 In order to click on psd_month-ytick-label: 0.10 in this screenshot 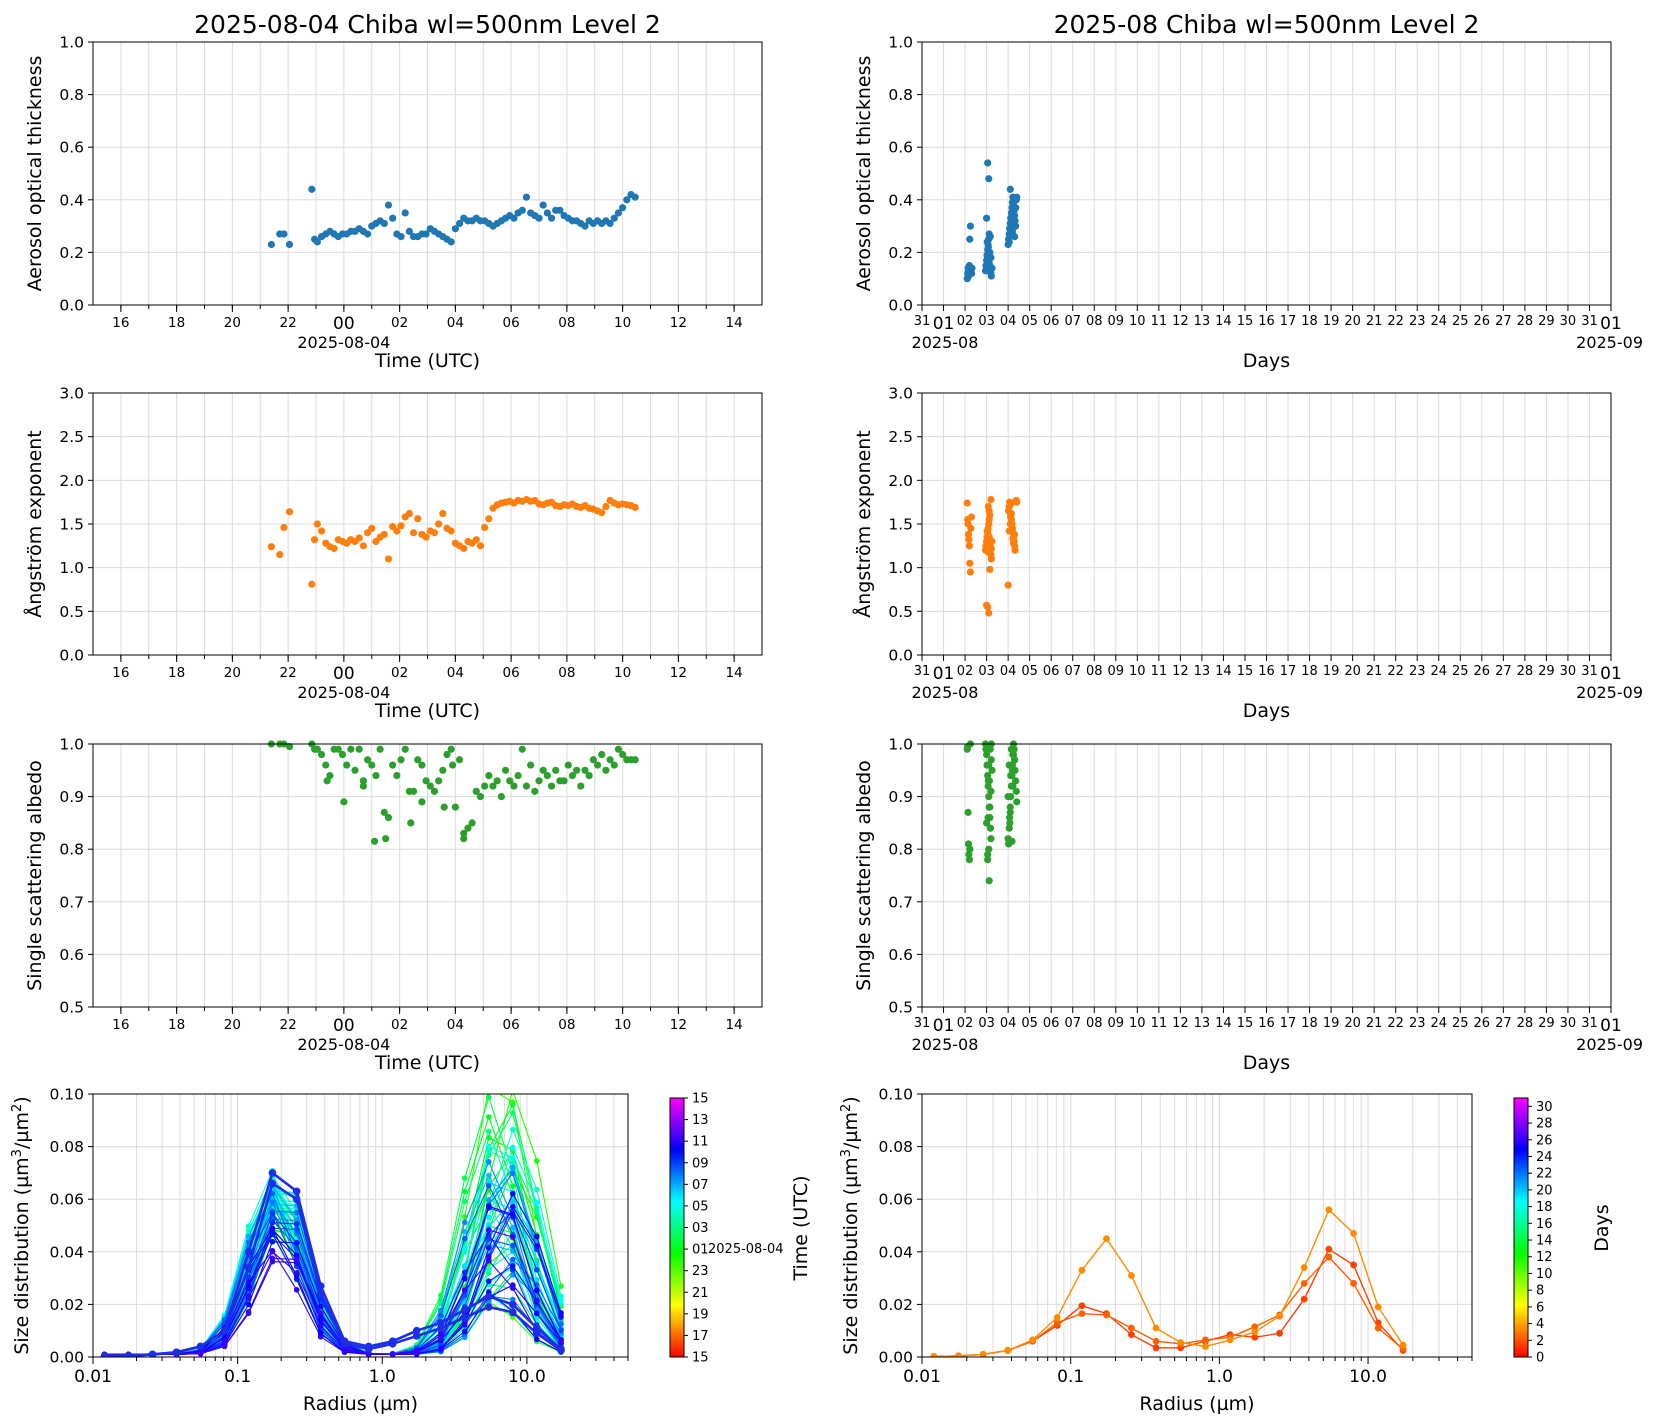, I will do `click(895, 1095)`.